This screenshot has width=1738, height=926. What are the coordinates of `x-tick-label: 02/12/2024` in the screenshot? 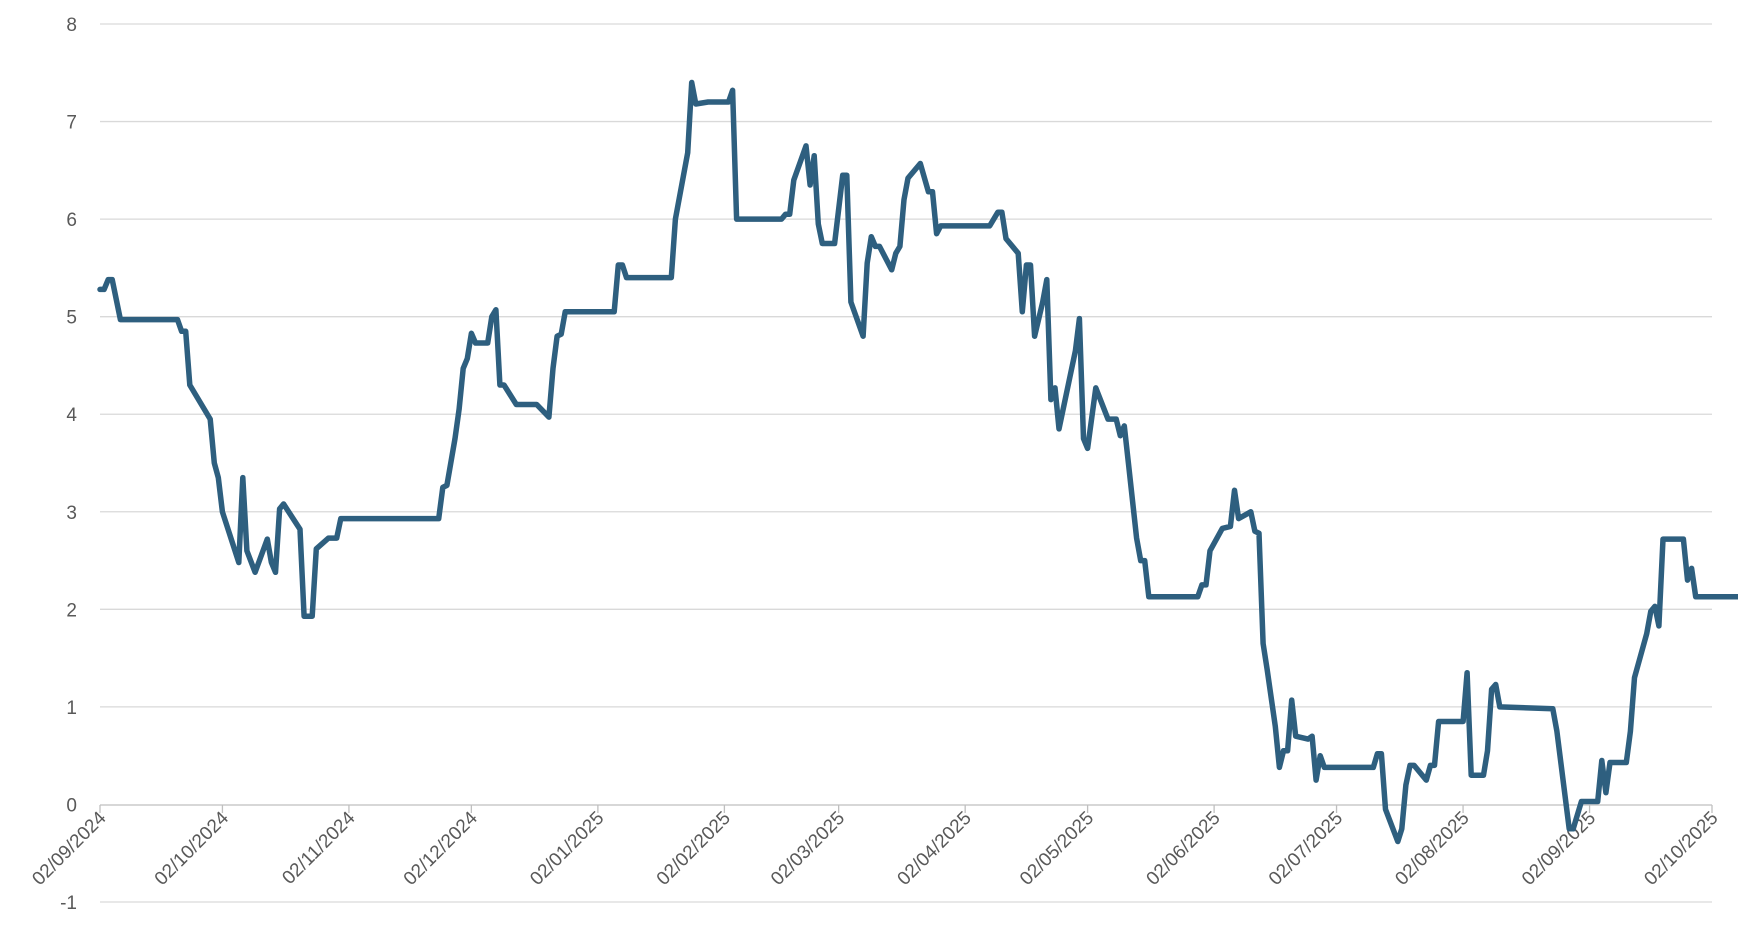 It's located at (441, 848).